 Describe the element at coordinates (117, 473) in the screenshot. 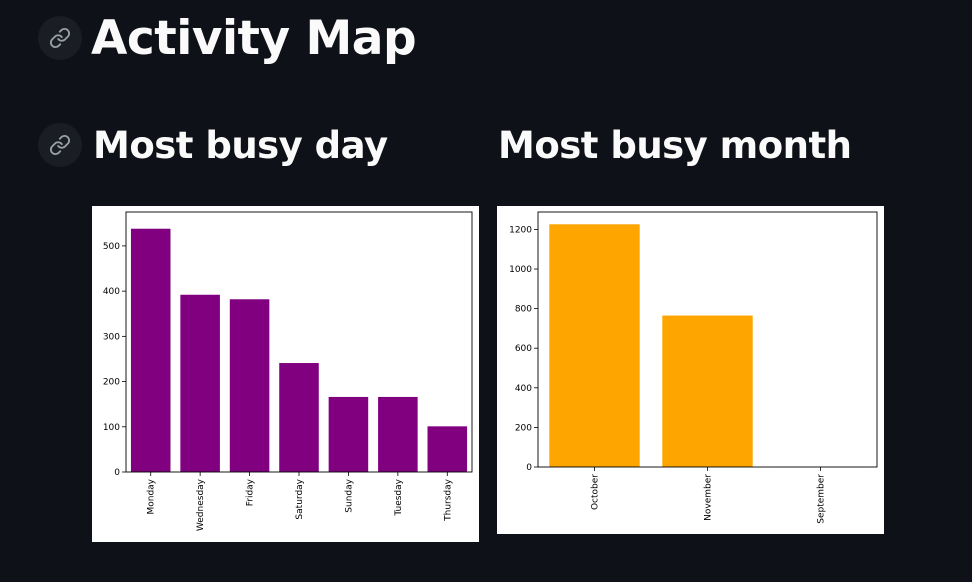

I see `day-chart-y-tick-label: 0` at that location.